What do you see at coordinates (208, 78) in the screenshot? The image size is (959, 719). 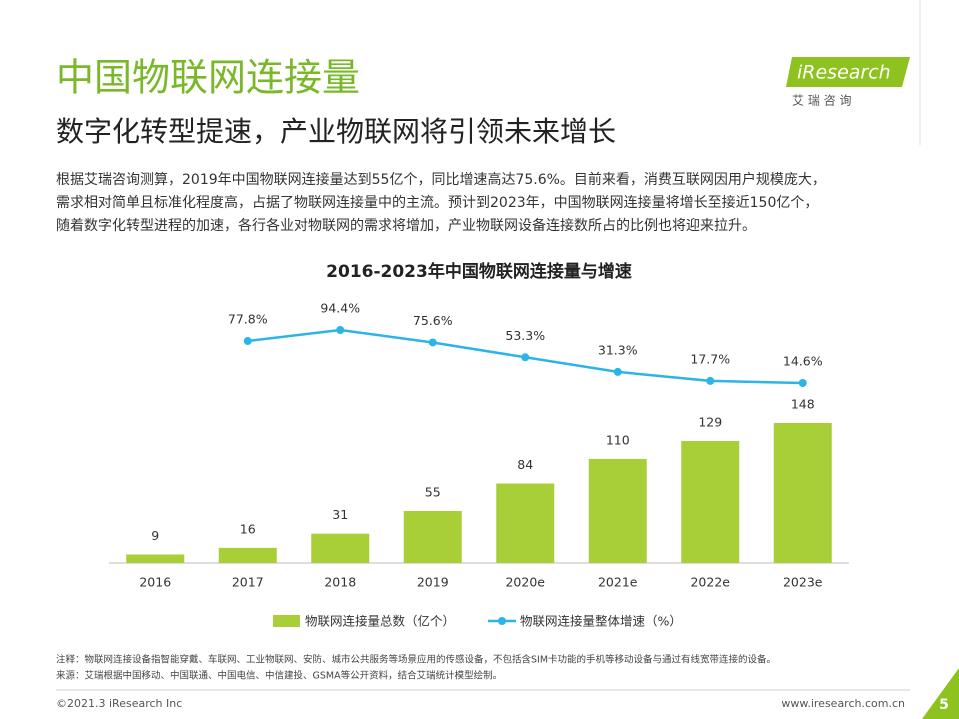 I see `slide-title: 中国物联网连接量` at bounding box center [208, 78].